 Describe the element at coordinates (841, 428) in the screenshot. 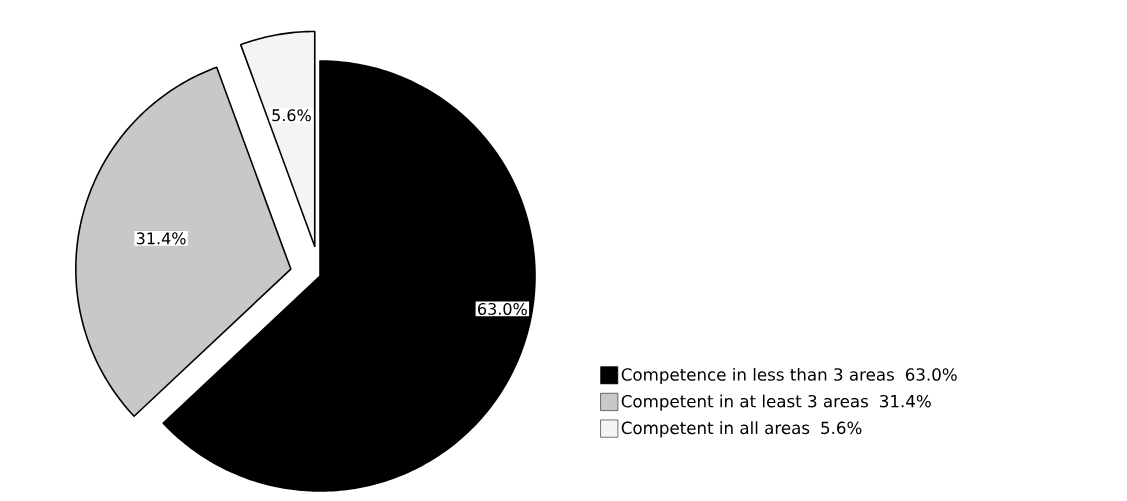

I see `text: 5.6%` at that location.